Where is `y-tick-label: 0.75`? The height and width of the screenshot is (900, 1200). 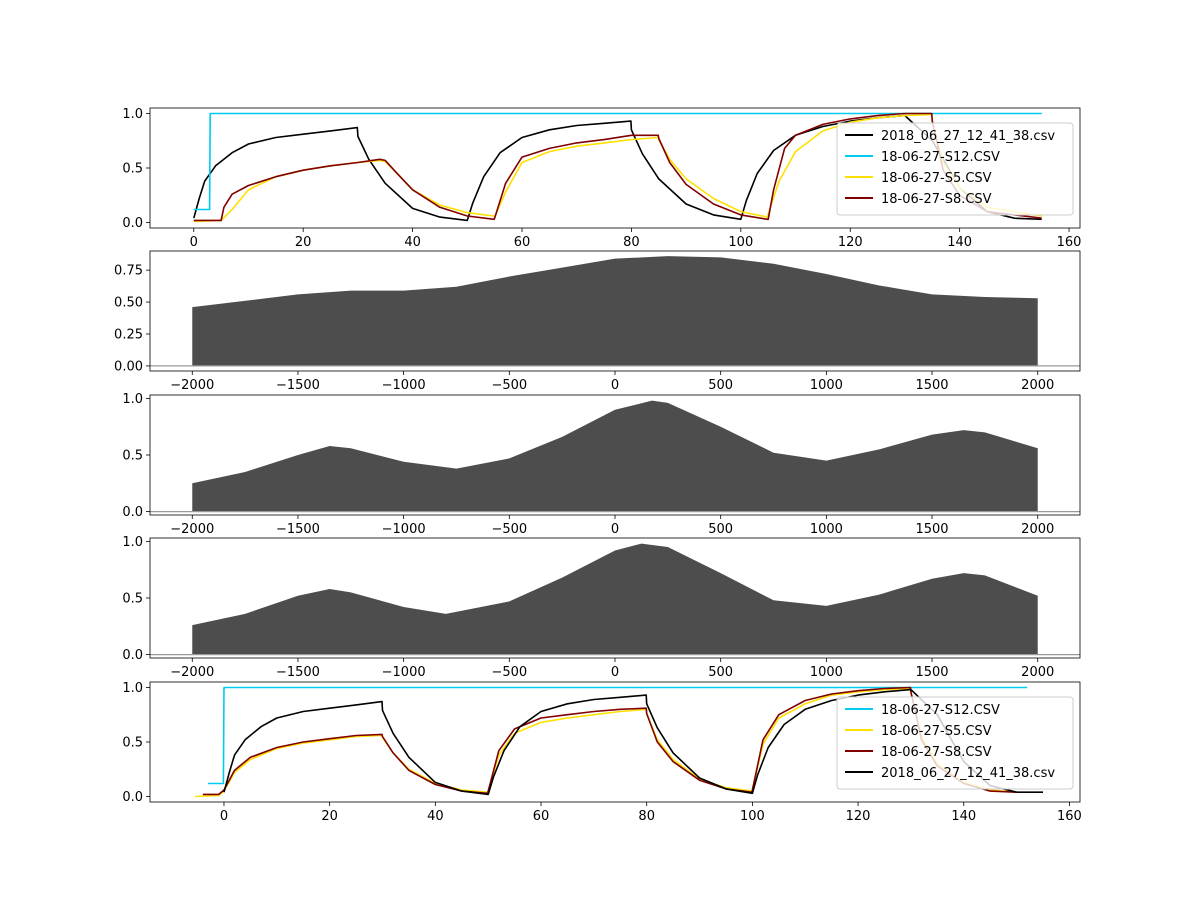
y-tick-label: 0.75 is located at coordinates (128, 271).